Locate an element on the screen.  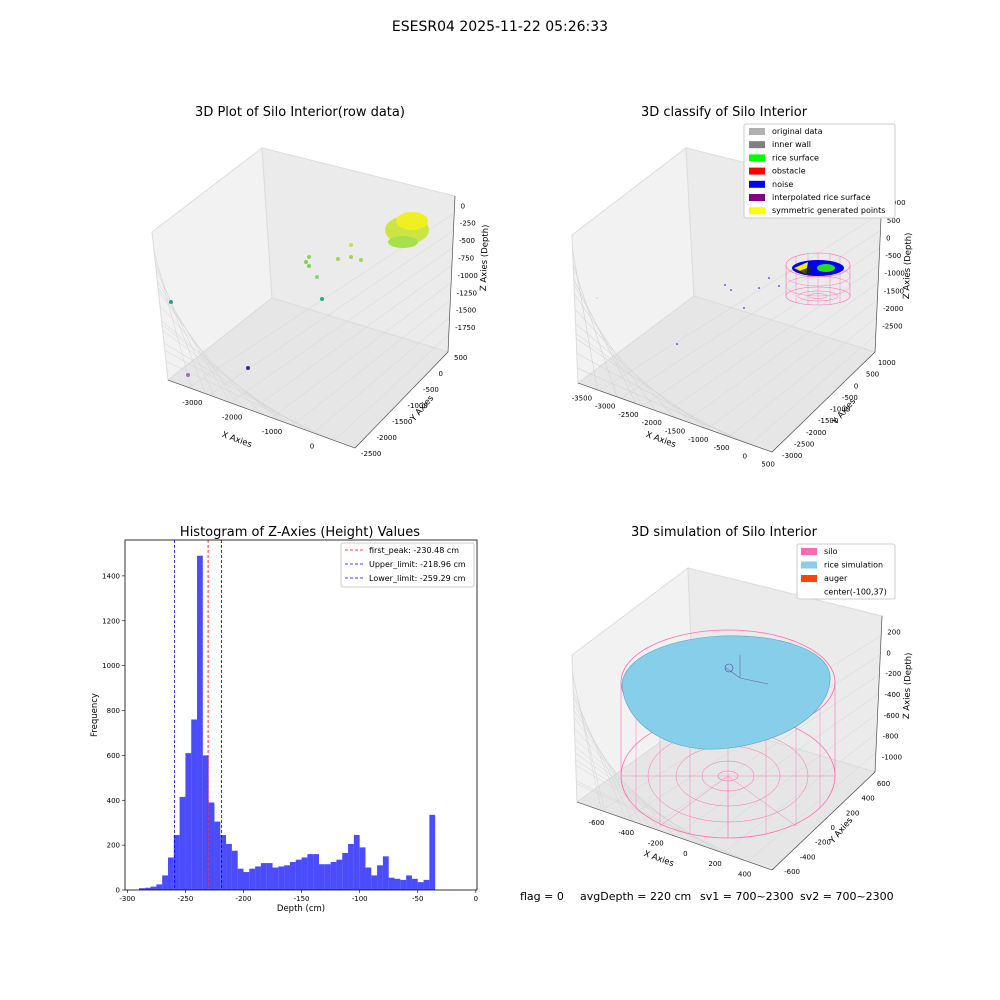
classify-z-tick: -2000 is located at coordinates (893, 309).